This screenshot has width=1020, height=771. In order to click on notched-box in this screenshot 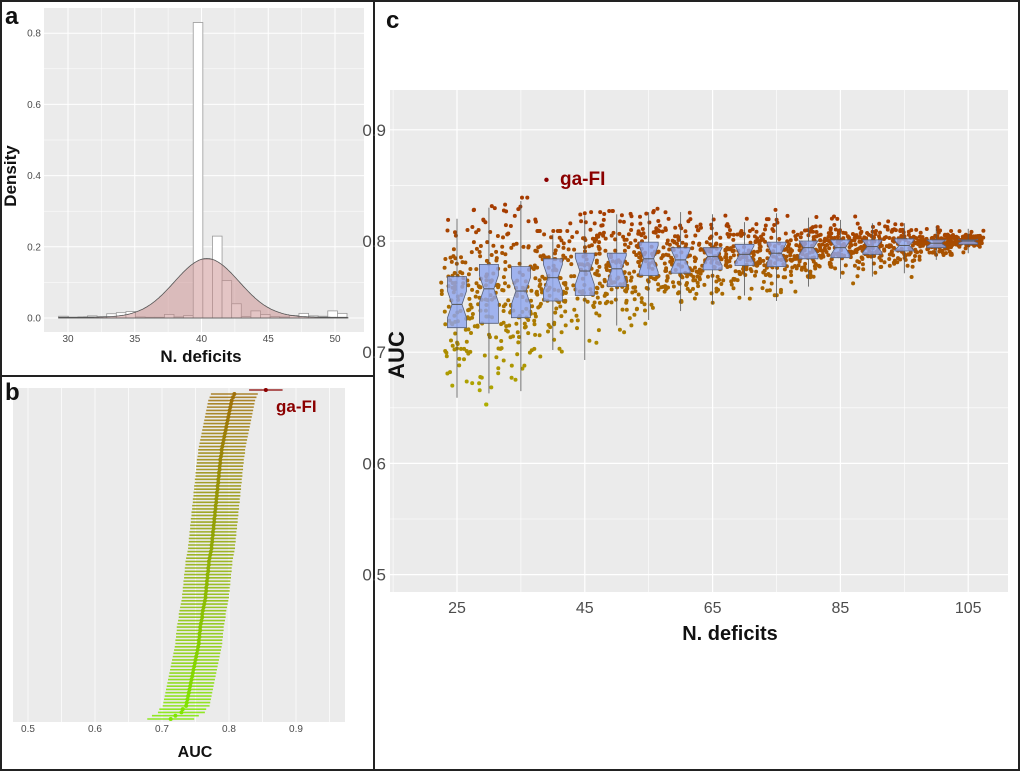, I will do `click(776, 254)`.